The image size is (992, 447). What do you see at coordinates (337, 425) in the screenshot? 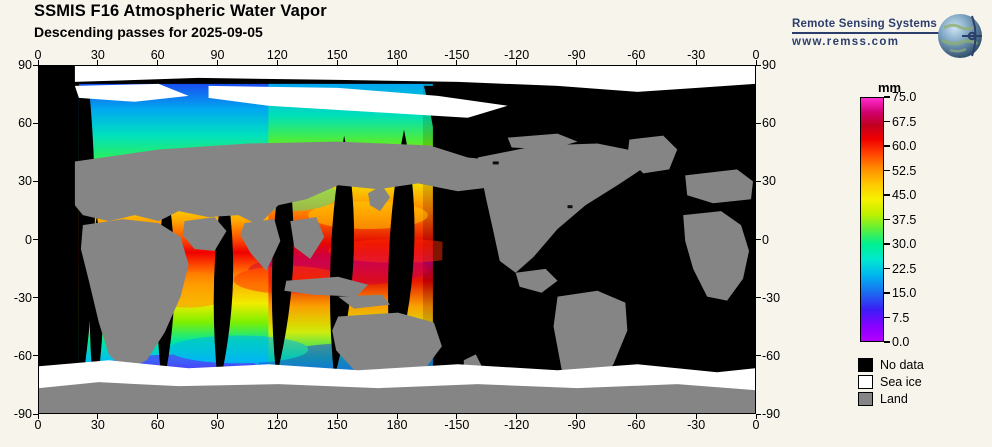
I see `lon-tick-bottom: 150` at bounding box center [337, 425].